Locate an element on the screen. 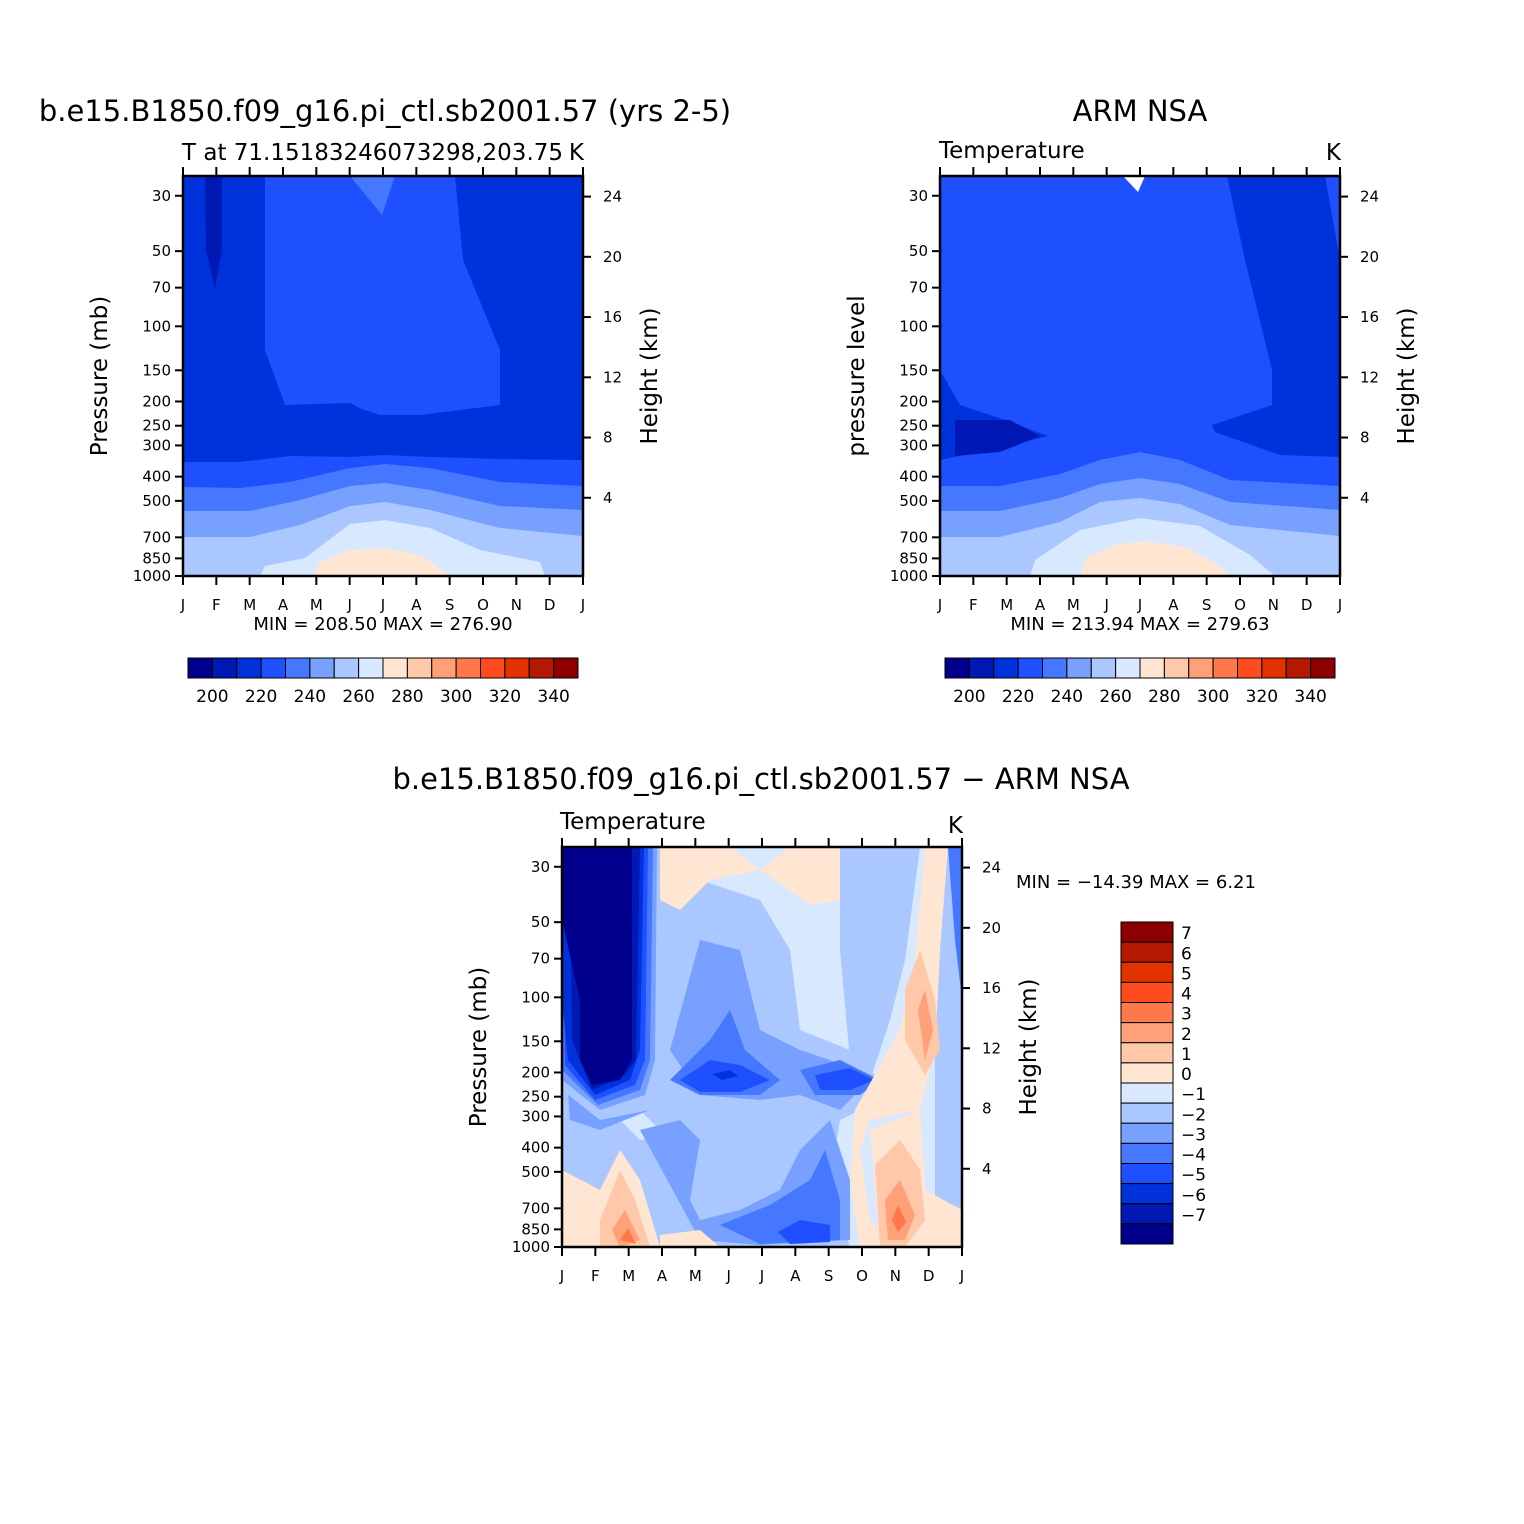 This screenshot has width=1524, height=1524. panel-obs-title: ARM NSA is located at coordinates (1140, 111).